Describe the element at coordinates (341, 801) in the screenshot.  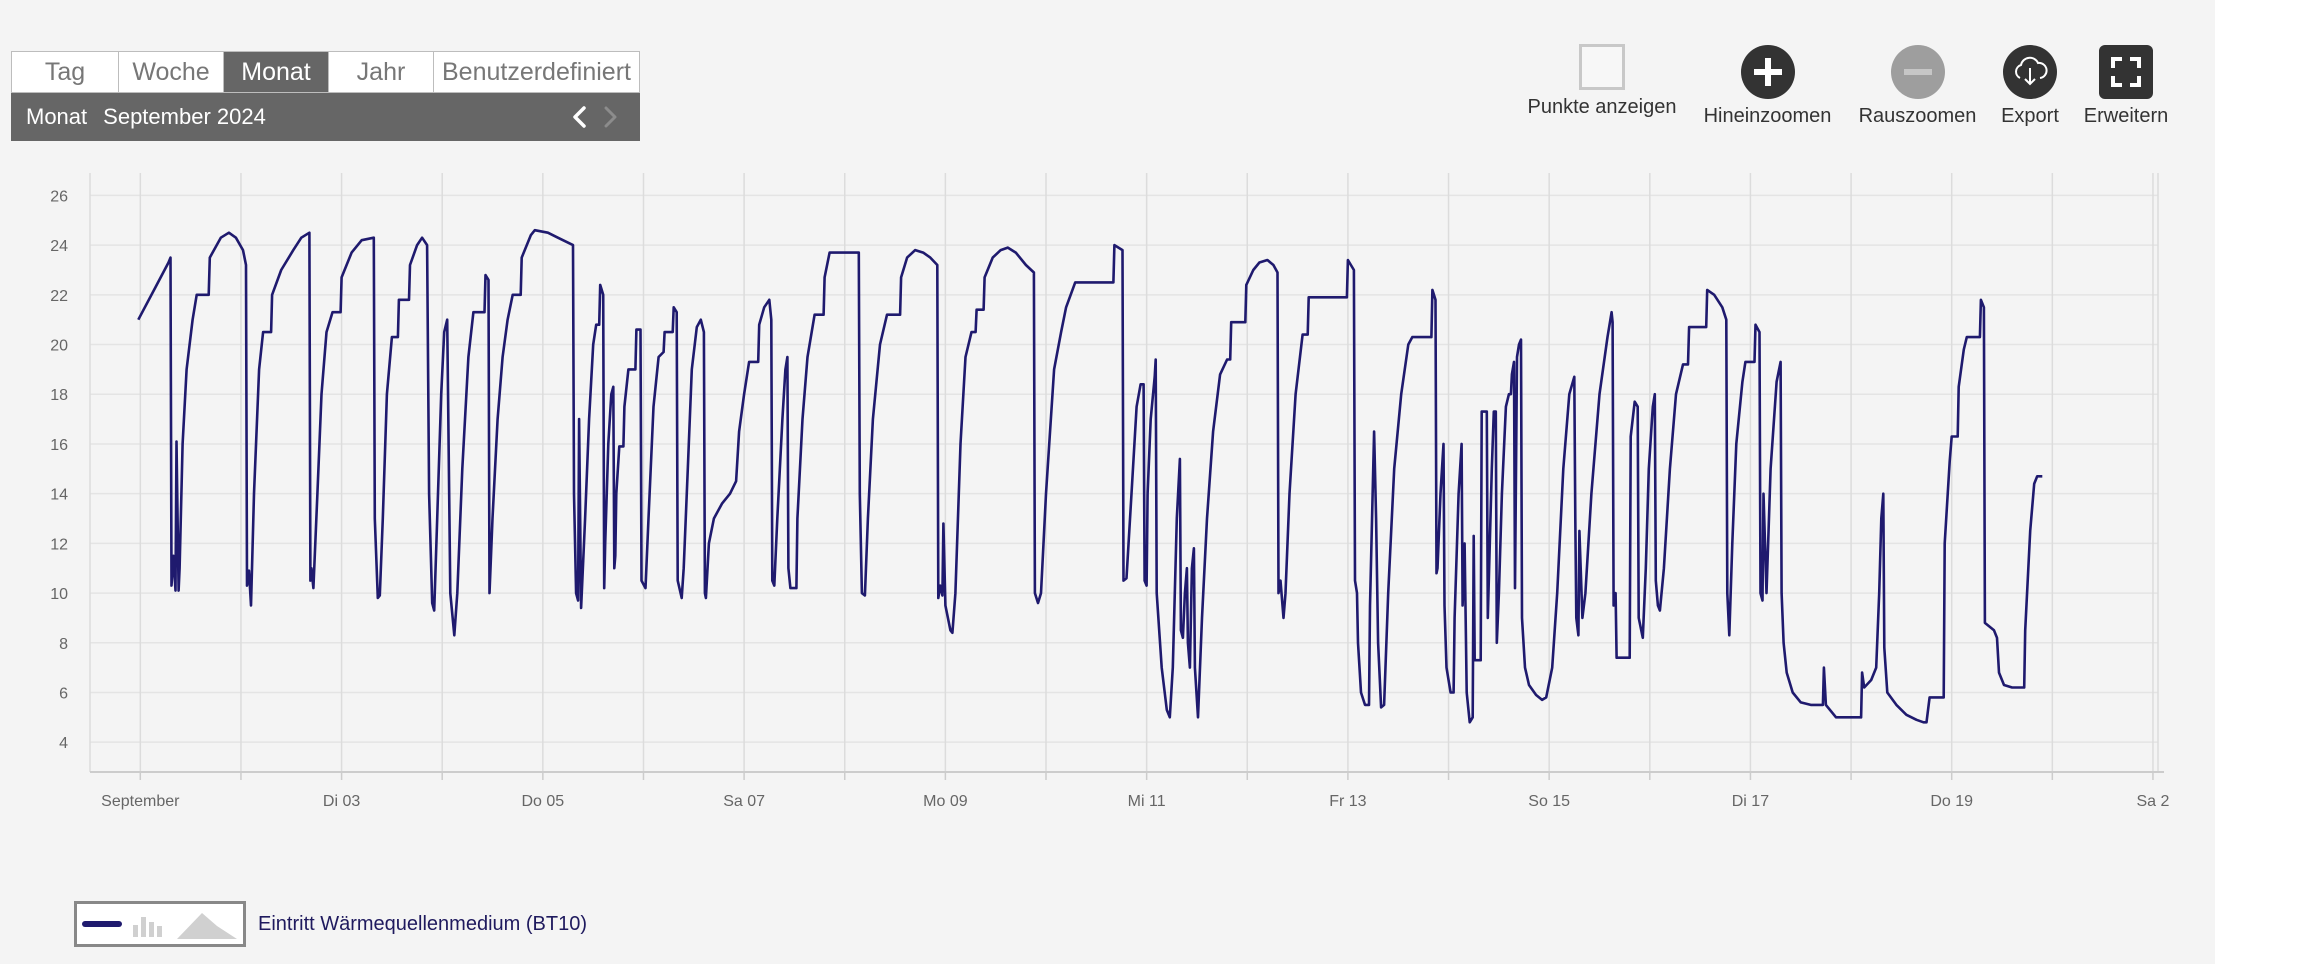
I see `x-tick-label: Di 03` at that location.